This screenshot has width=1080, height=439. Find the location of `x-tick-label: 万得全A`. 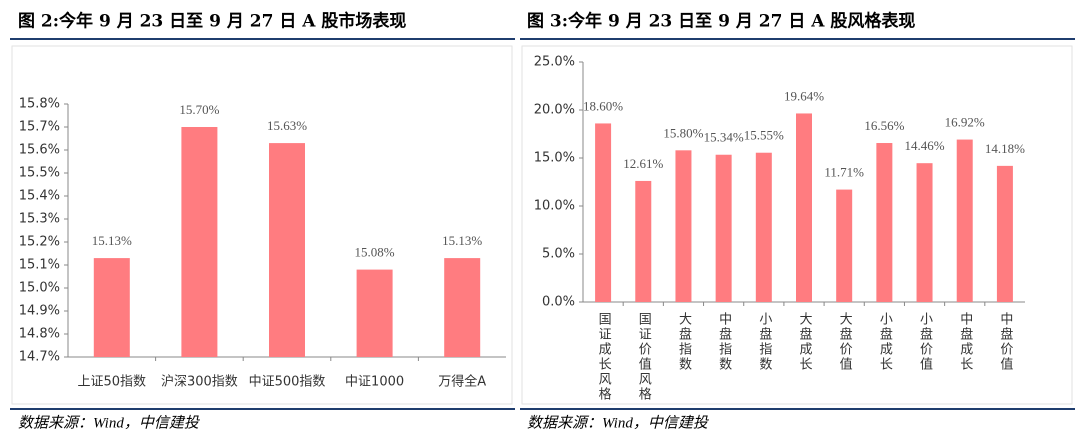

x-tick-label: 万得全A is located at coordinates (462, 382).